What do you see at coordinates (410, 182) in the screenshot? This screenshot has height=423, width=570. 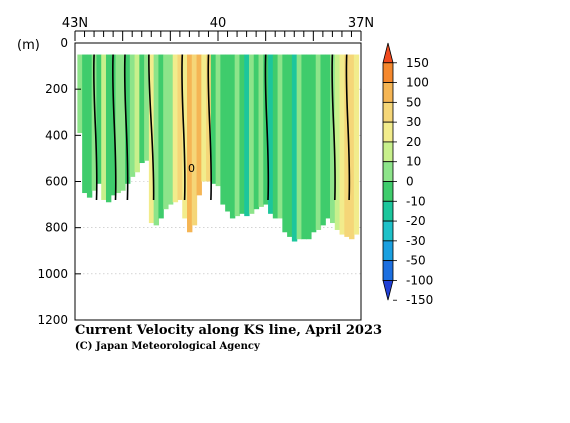 I see `colorbar-label: 0` at bounding box center [410, 182].